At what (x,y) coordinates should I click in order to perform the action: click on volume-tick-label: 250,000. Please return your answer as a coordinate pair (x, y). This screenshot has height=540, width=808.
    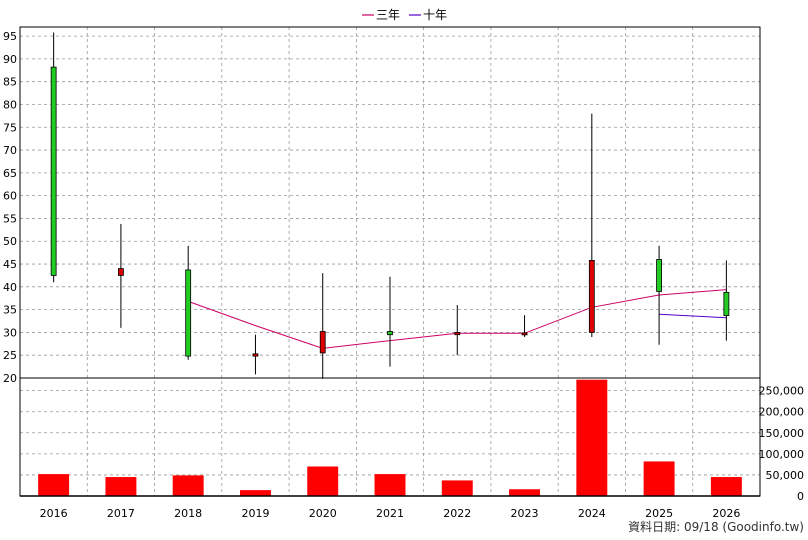
    Looking at the image, I should click on (782, 391).